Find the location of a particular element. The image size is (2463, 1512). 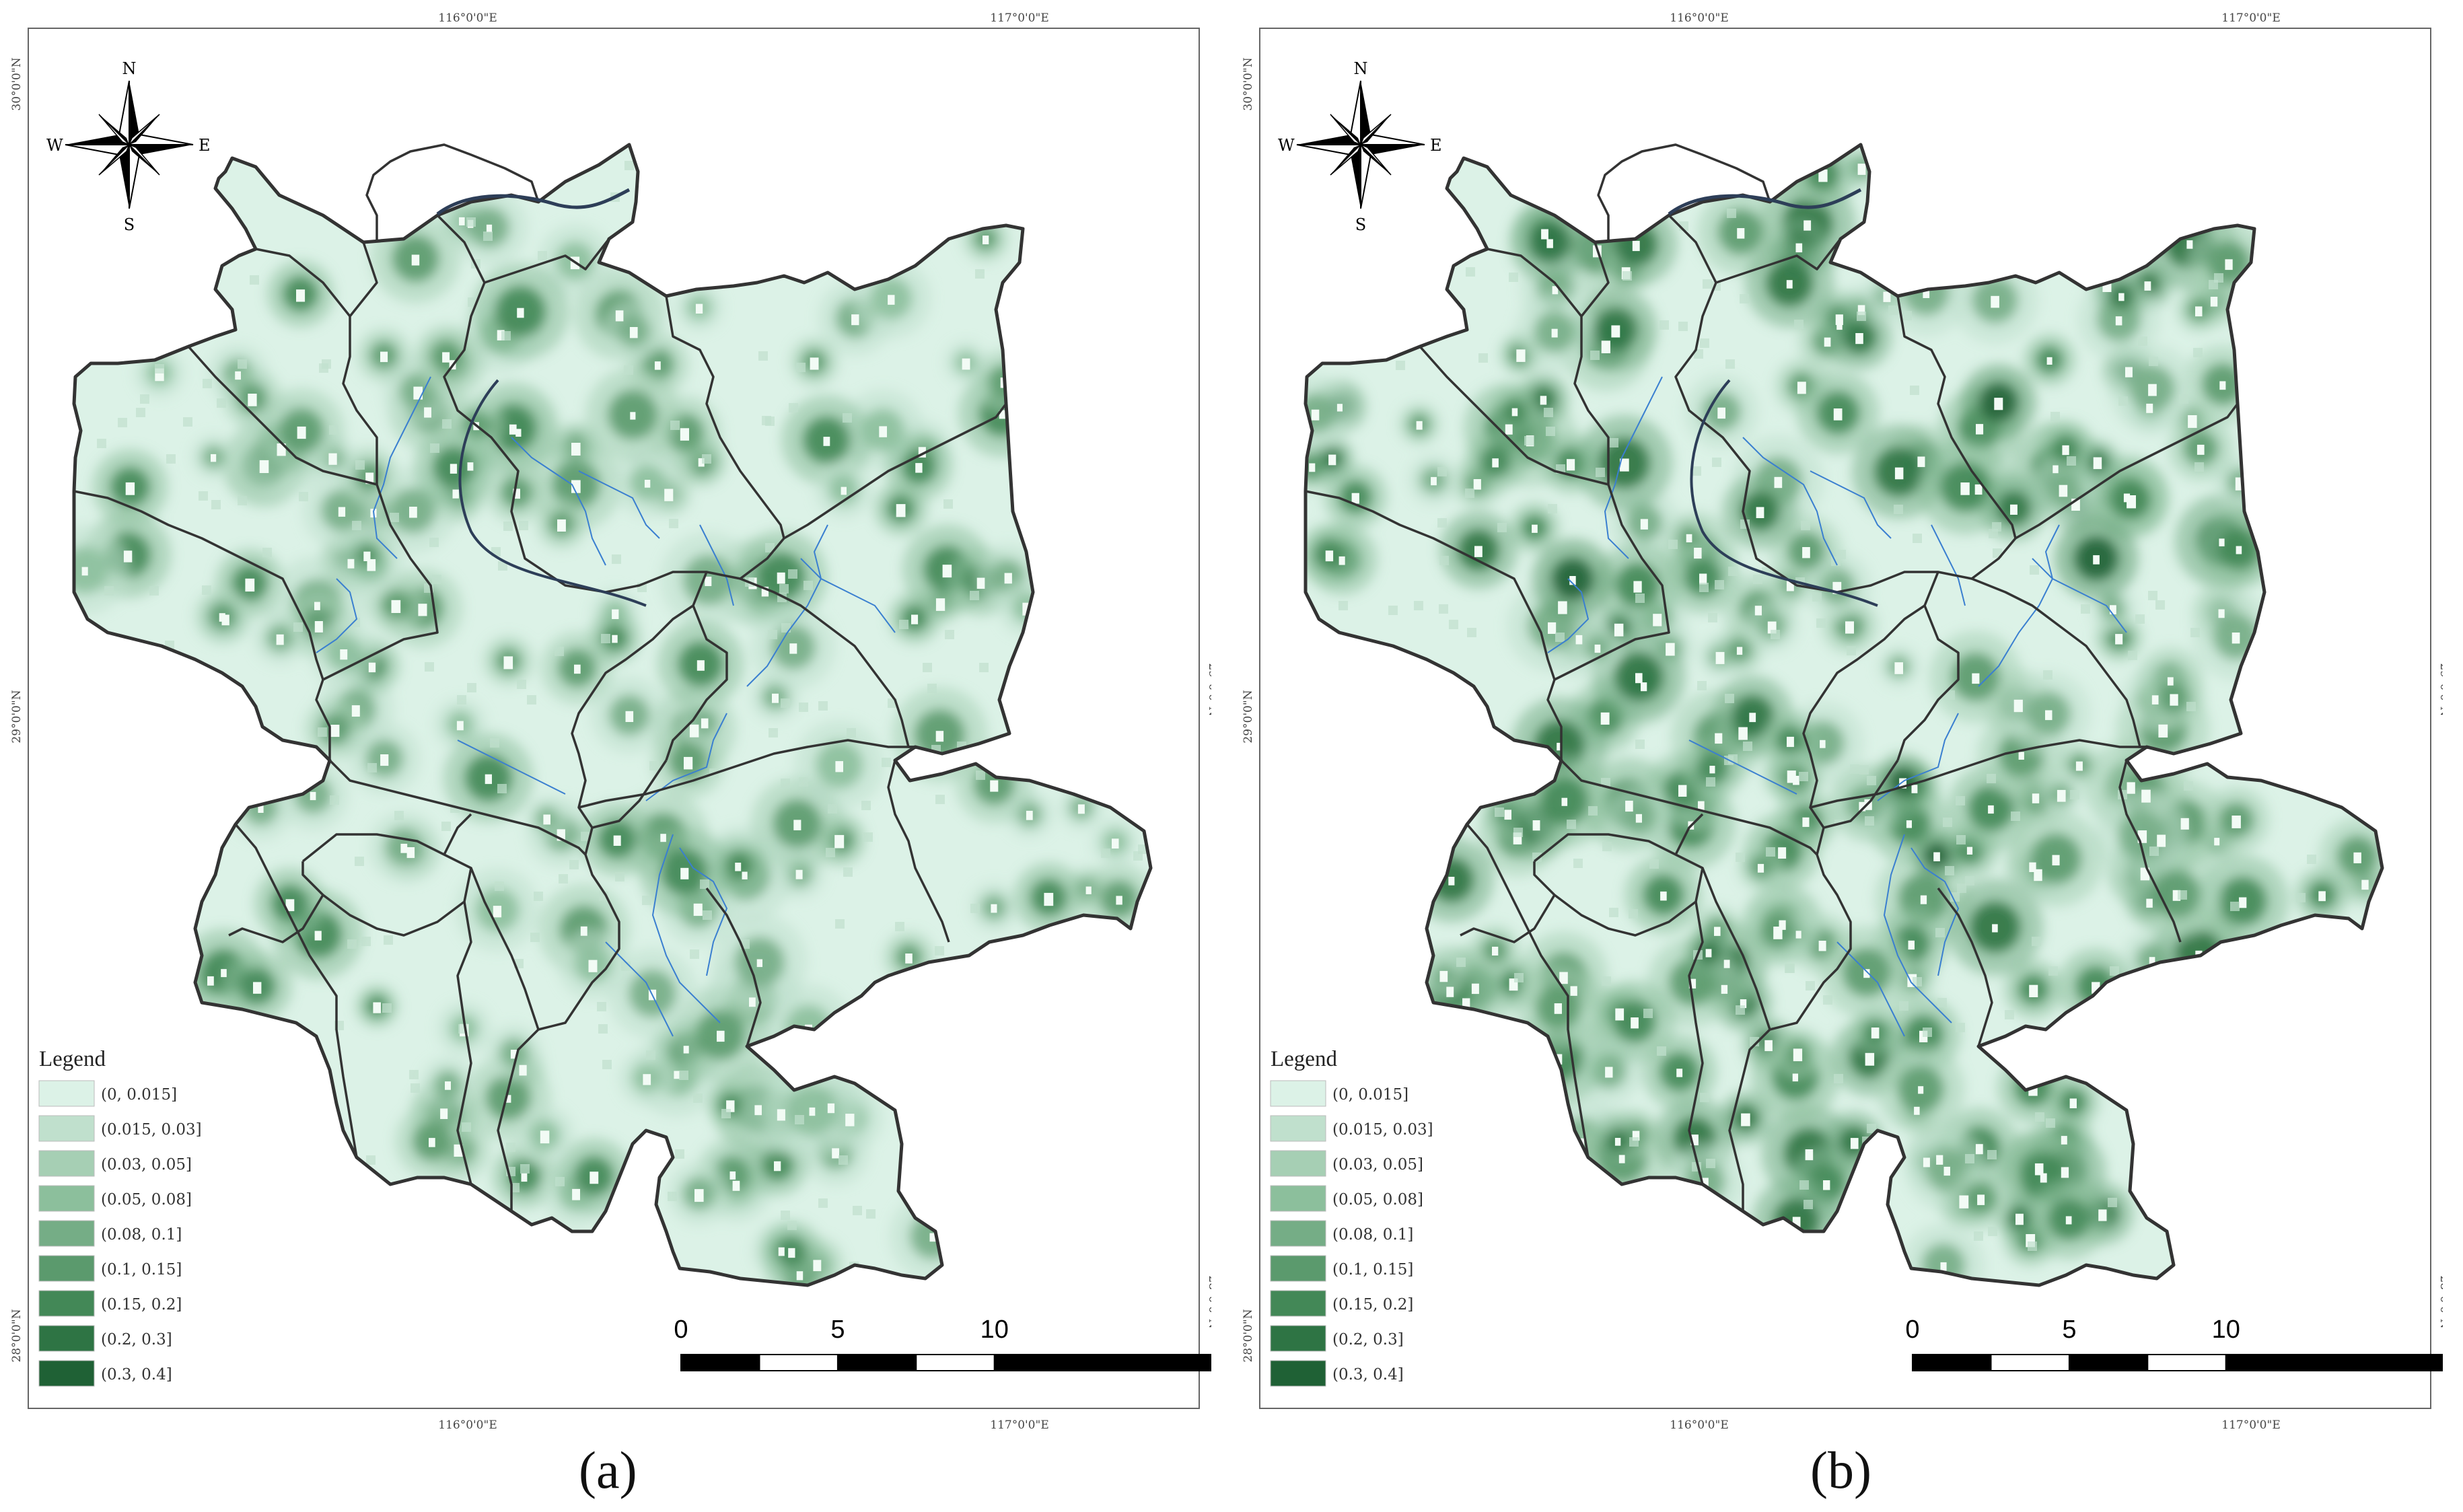

compass-n: N is located at coordinates (1361, 68).